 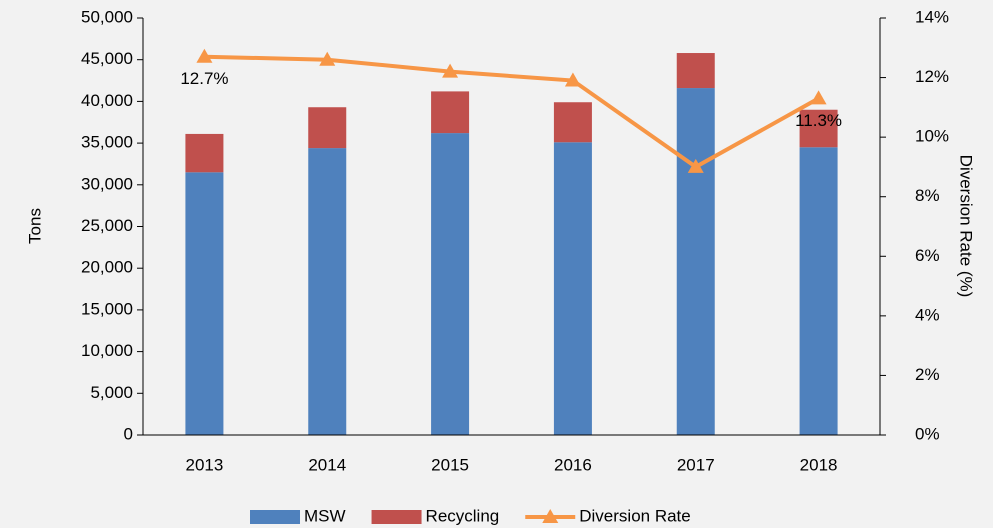 I want to click on legend-label: MSW, so click(x=325, y=515).